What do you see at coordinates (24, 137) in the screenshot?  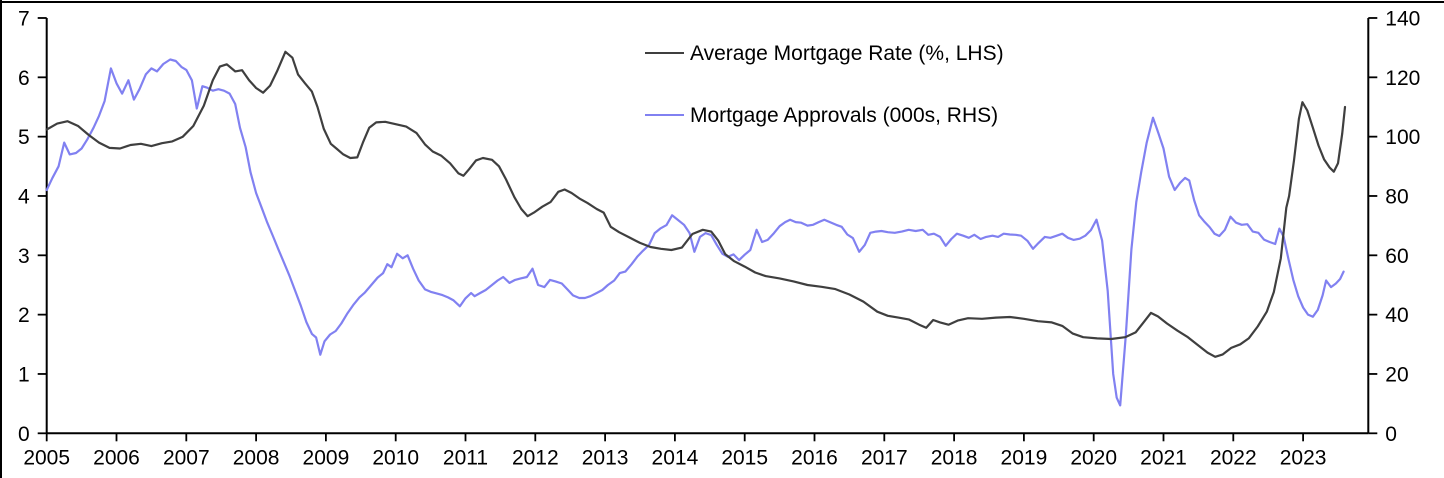 I see `left-tick-label: 5` at bounding box center [24, 137].